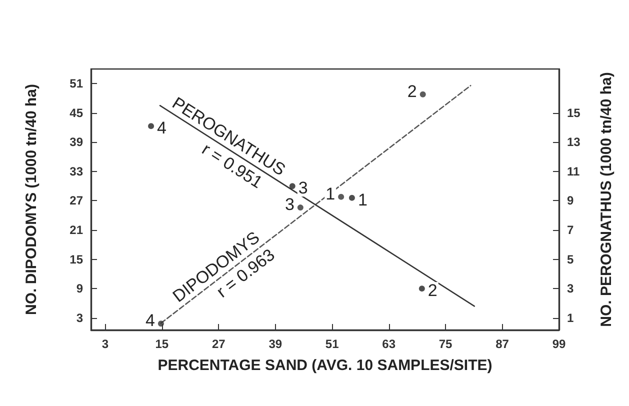 The image size is (629, 406). I want to click on x-tick-label: 39, so click(275, 344).